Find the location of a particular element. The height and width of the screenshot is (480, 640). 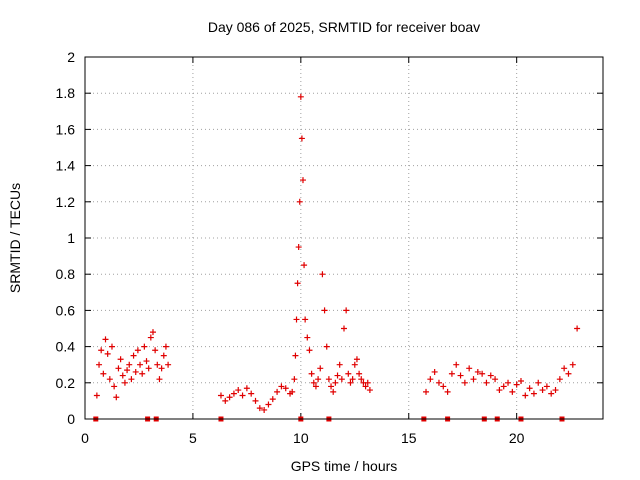

y-tick-label: 0.6 is located at coordinates (66, 310).